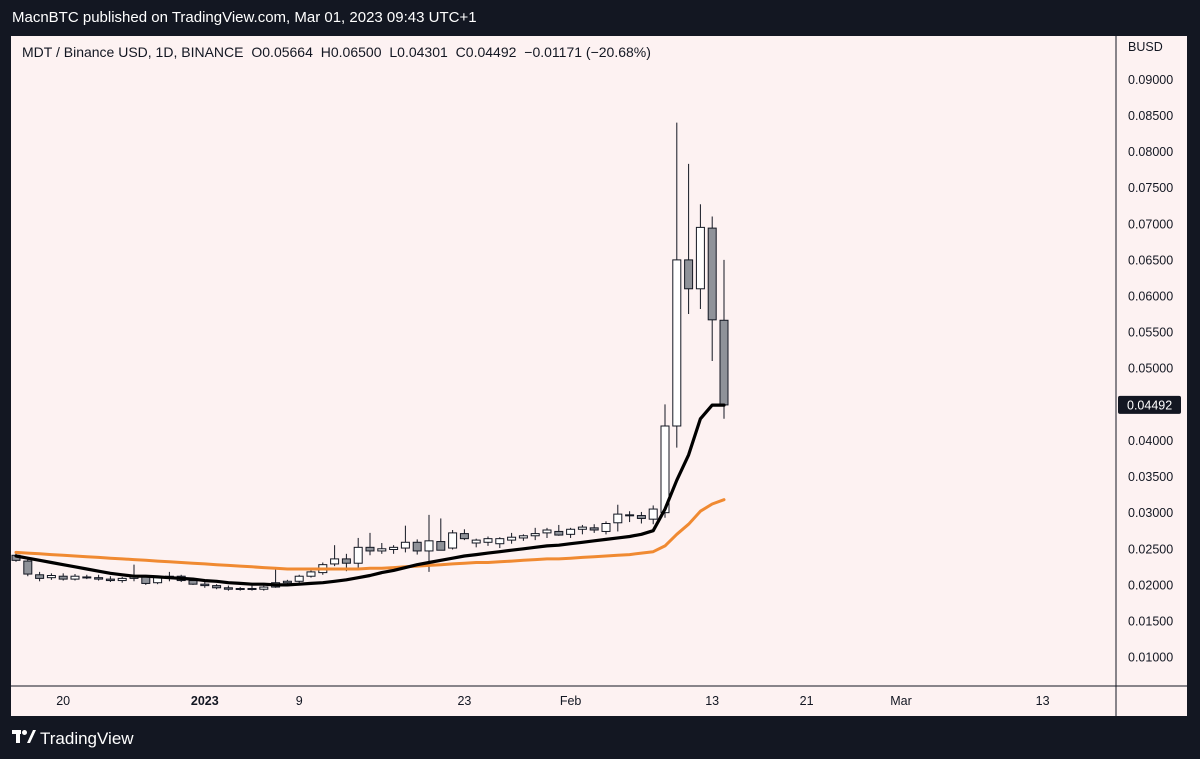 The height and width of the screenshot is (759, 1200). Describe the element at coordinates (1150, 152) in the screenshot. I see `y-tick-label: 0.08000` at that location.